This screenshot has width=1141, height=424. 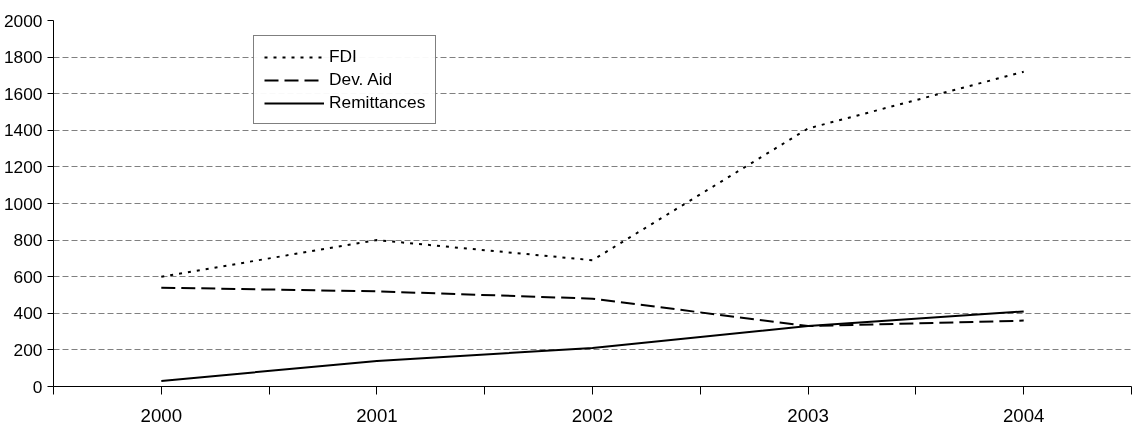 I want to click on x-tick-label: 2002, so click(x=592, y=414).